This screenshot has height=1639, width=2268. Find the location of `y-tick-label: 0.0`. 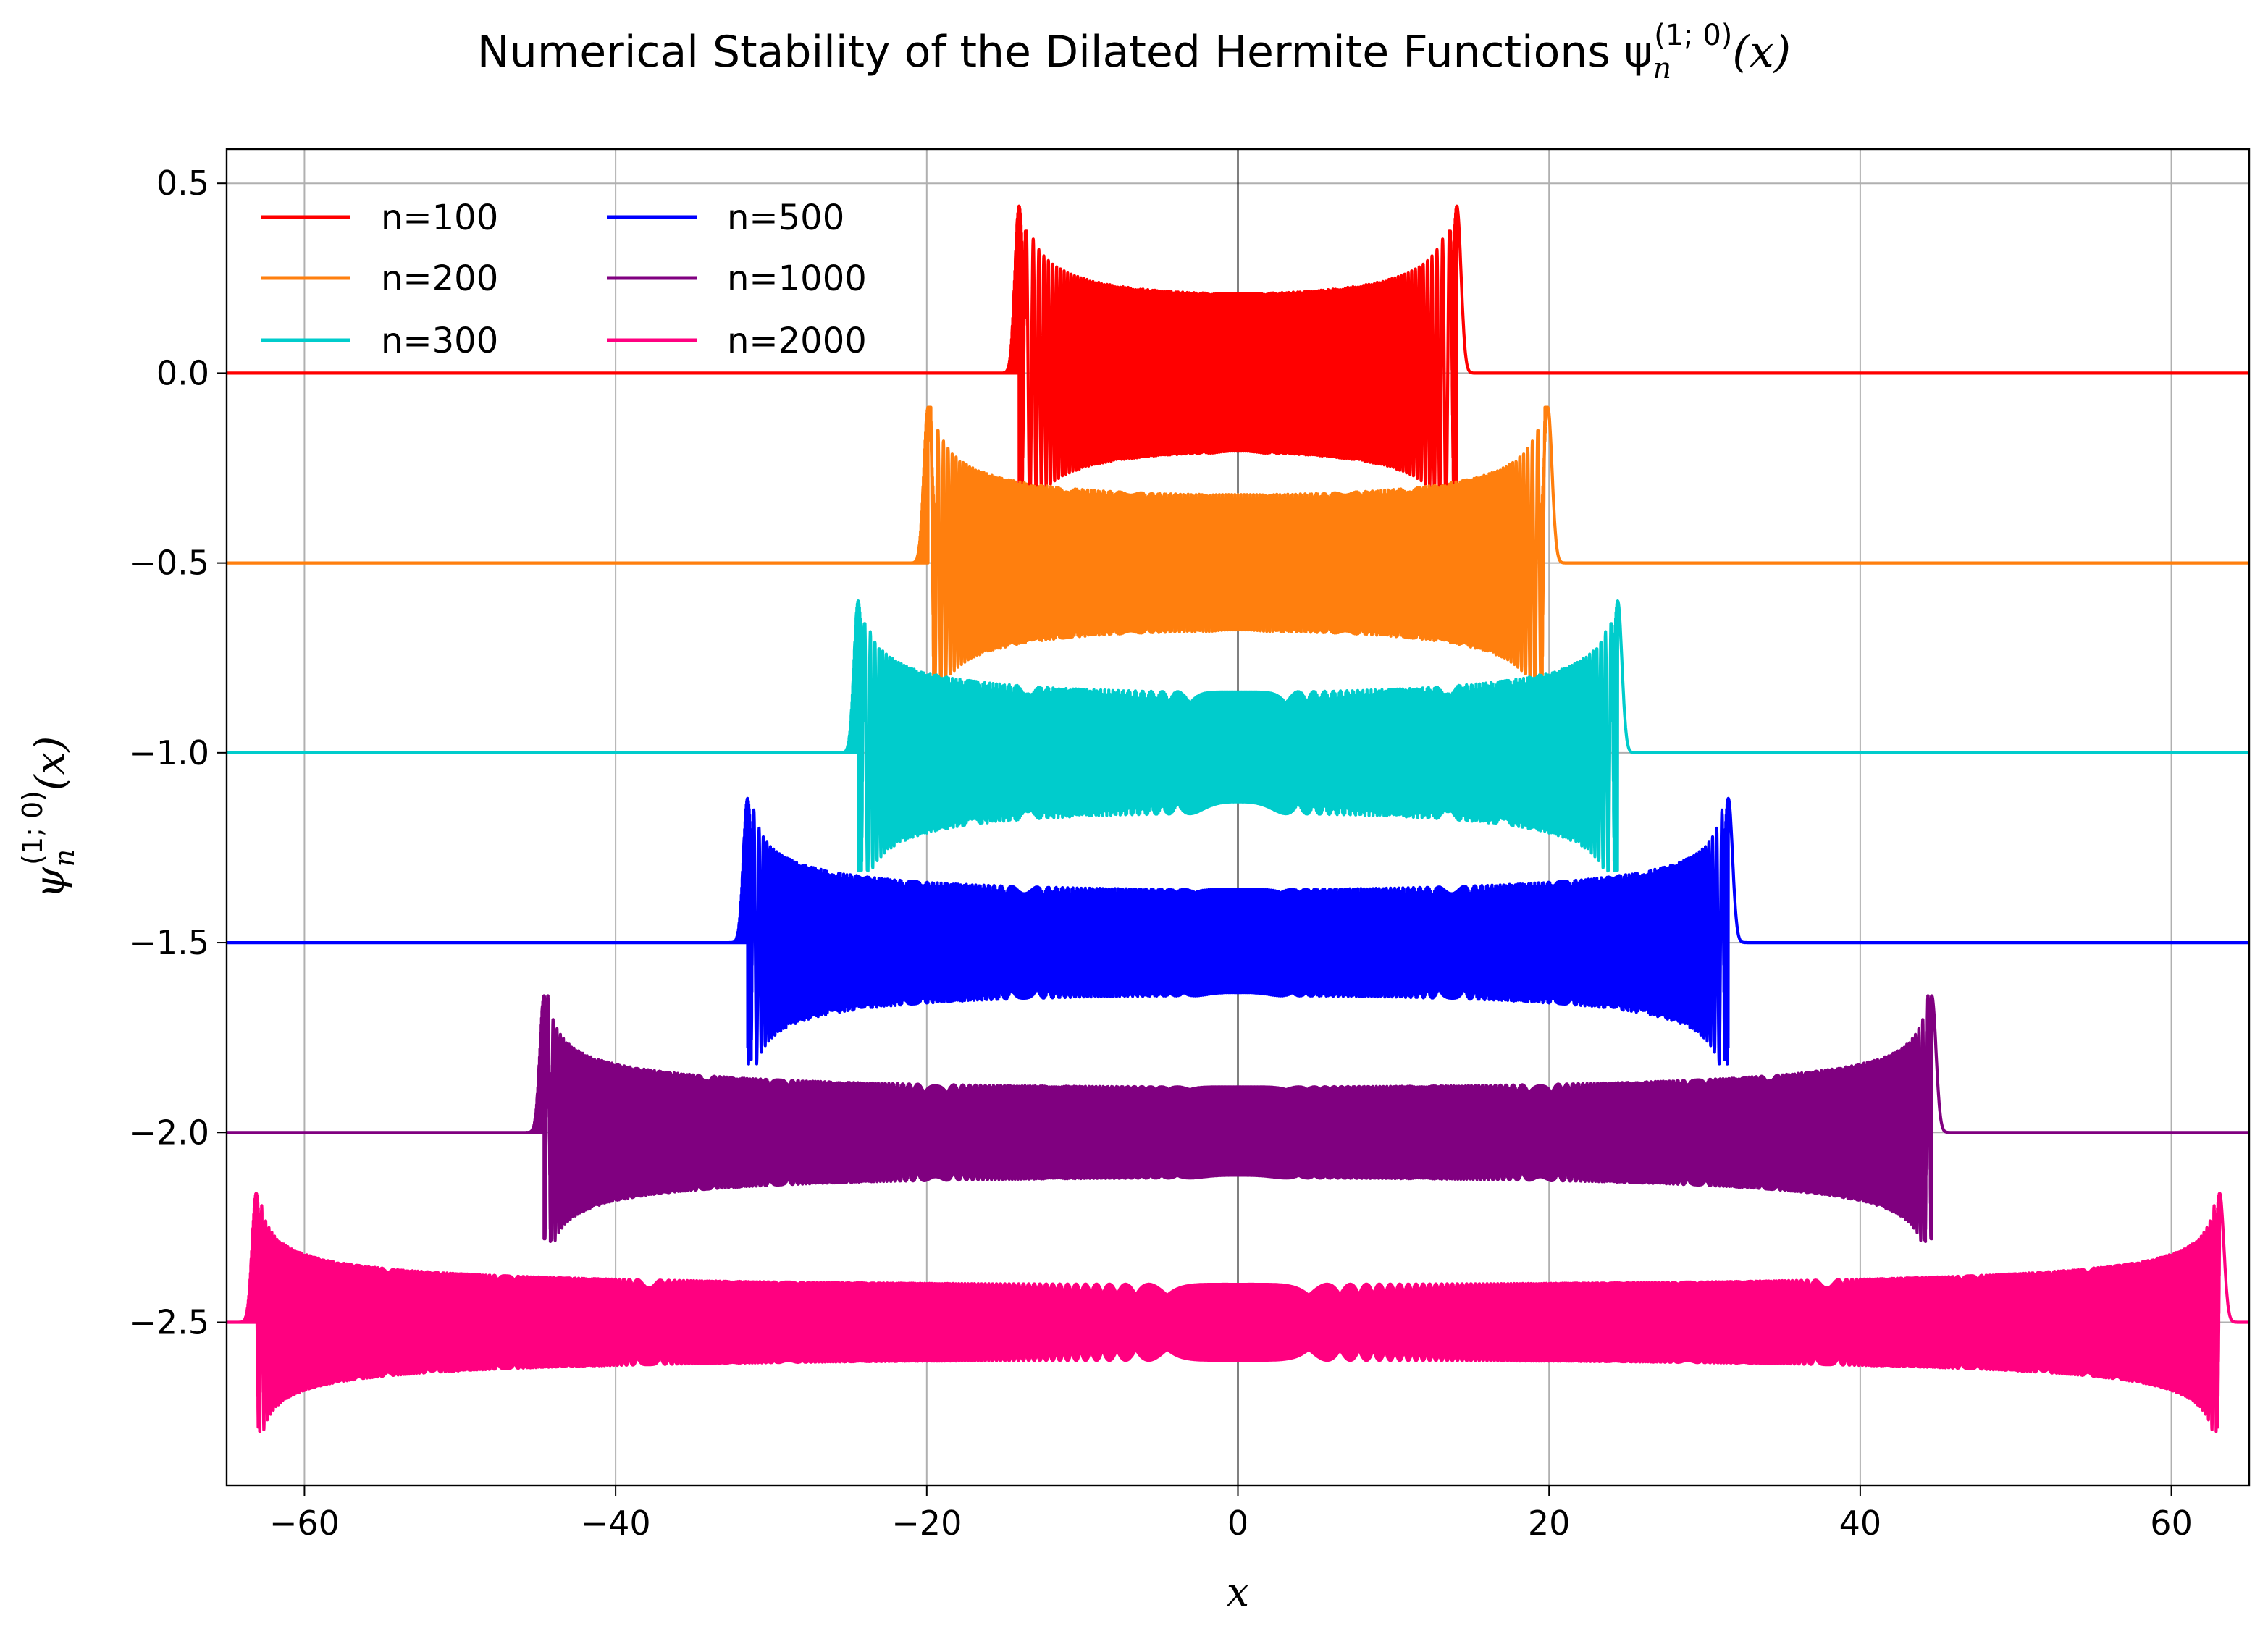

y-tick-label: 0.0 is located at coordinates (182, 372).